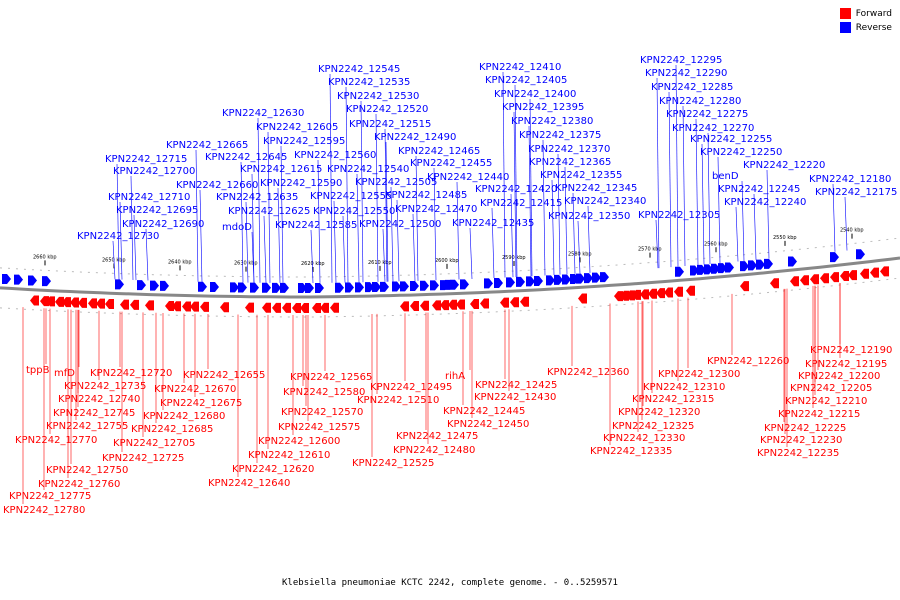 The height and width of the screenshot is (600, 900). Describe the element at coordinates (351, 196) in the screenshot. I see `reverse-gene-label: KPN2242_12555` at that location.